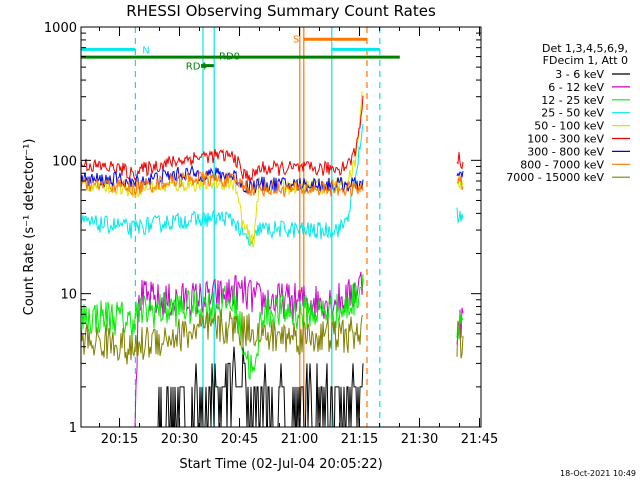 The height and width of the screenshot is (480, 640). I want to click on legend-header-1: Det 1,3,4,5,6,9,, so click(585, 48).